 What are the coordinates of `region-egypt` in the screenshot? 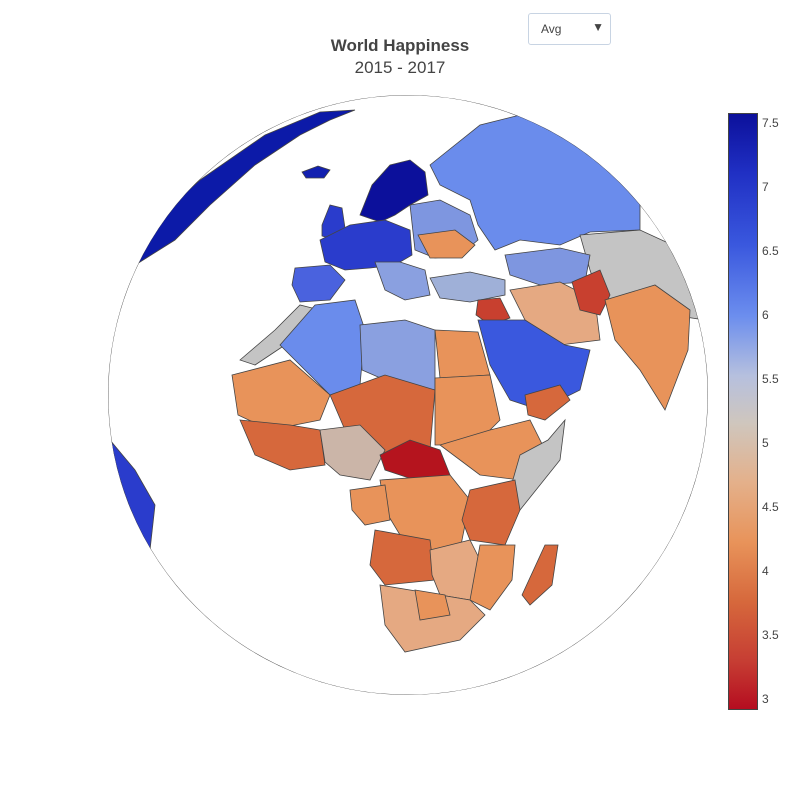 It's located at (462, 354).